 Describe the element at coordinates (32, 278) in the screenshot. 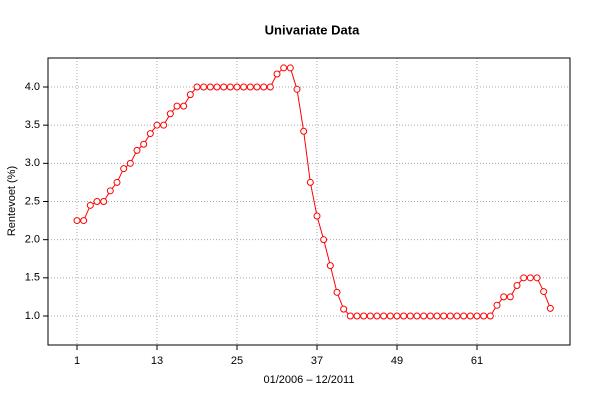

I see `y-tick-label: 1.5` at that location.